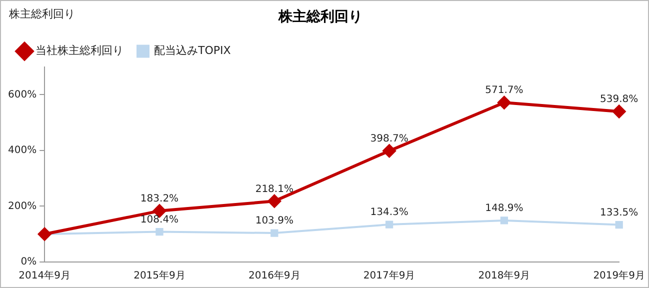 This screenshot has width=649, height=288. Describe the element at coordinates (160, 276) in the screenshot. I see `x-tick-label: 2015年9月` at that location.